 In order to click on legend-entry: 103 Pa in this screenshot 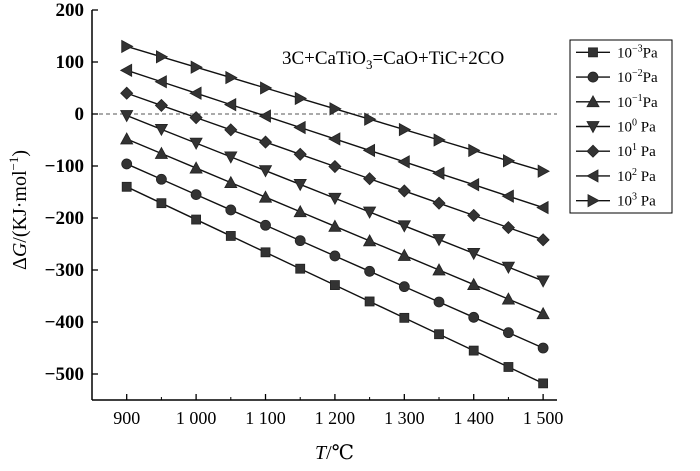, I will do `click(616, 201)`.